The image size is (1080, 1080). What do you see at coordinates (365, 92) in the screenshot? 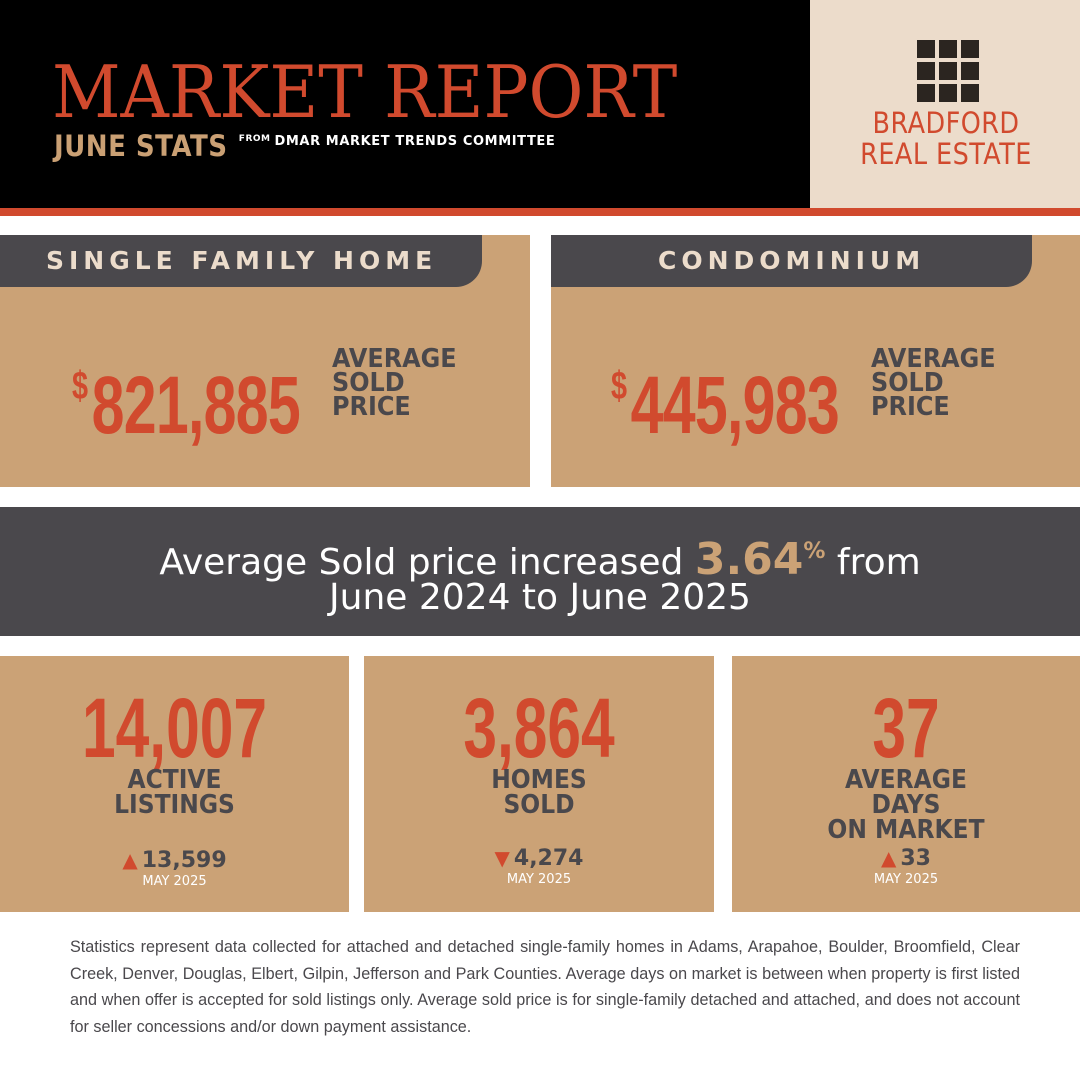
I see `page-title: MARKET REPORT` at bounding box center [365, 92].